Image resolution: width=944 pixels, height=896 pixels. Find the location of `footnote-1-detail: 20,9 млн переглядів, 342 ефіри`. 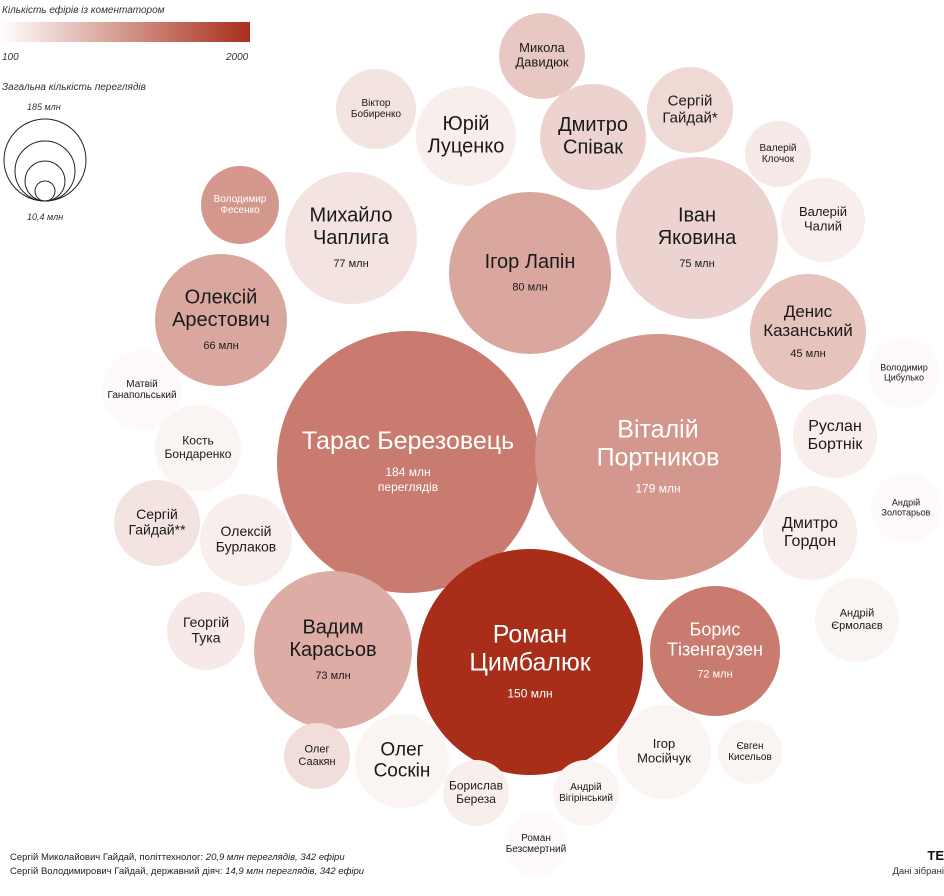

footnote-1-detail: 20,9 млн переглядів, 342 ефіри is located at coordinates (275, 857).